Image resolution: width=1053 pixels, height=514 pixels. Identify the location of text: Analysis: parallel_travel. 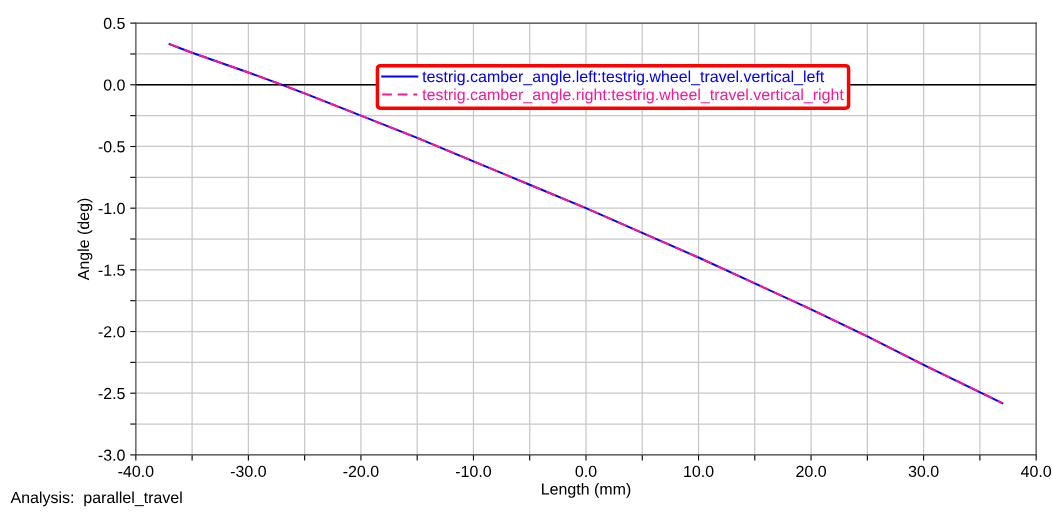
(96, 499).